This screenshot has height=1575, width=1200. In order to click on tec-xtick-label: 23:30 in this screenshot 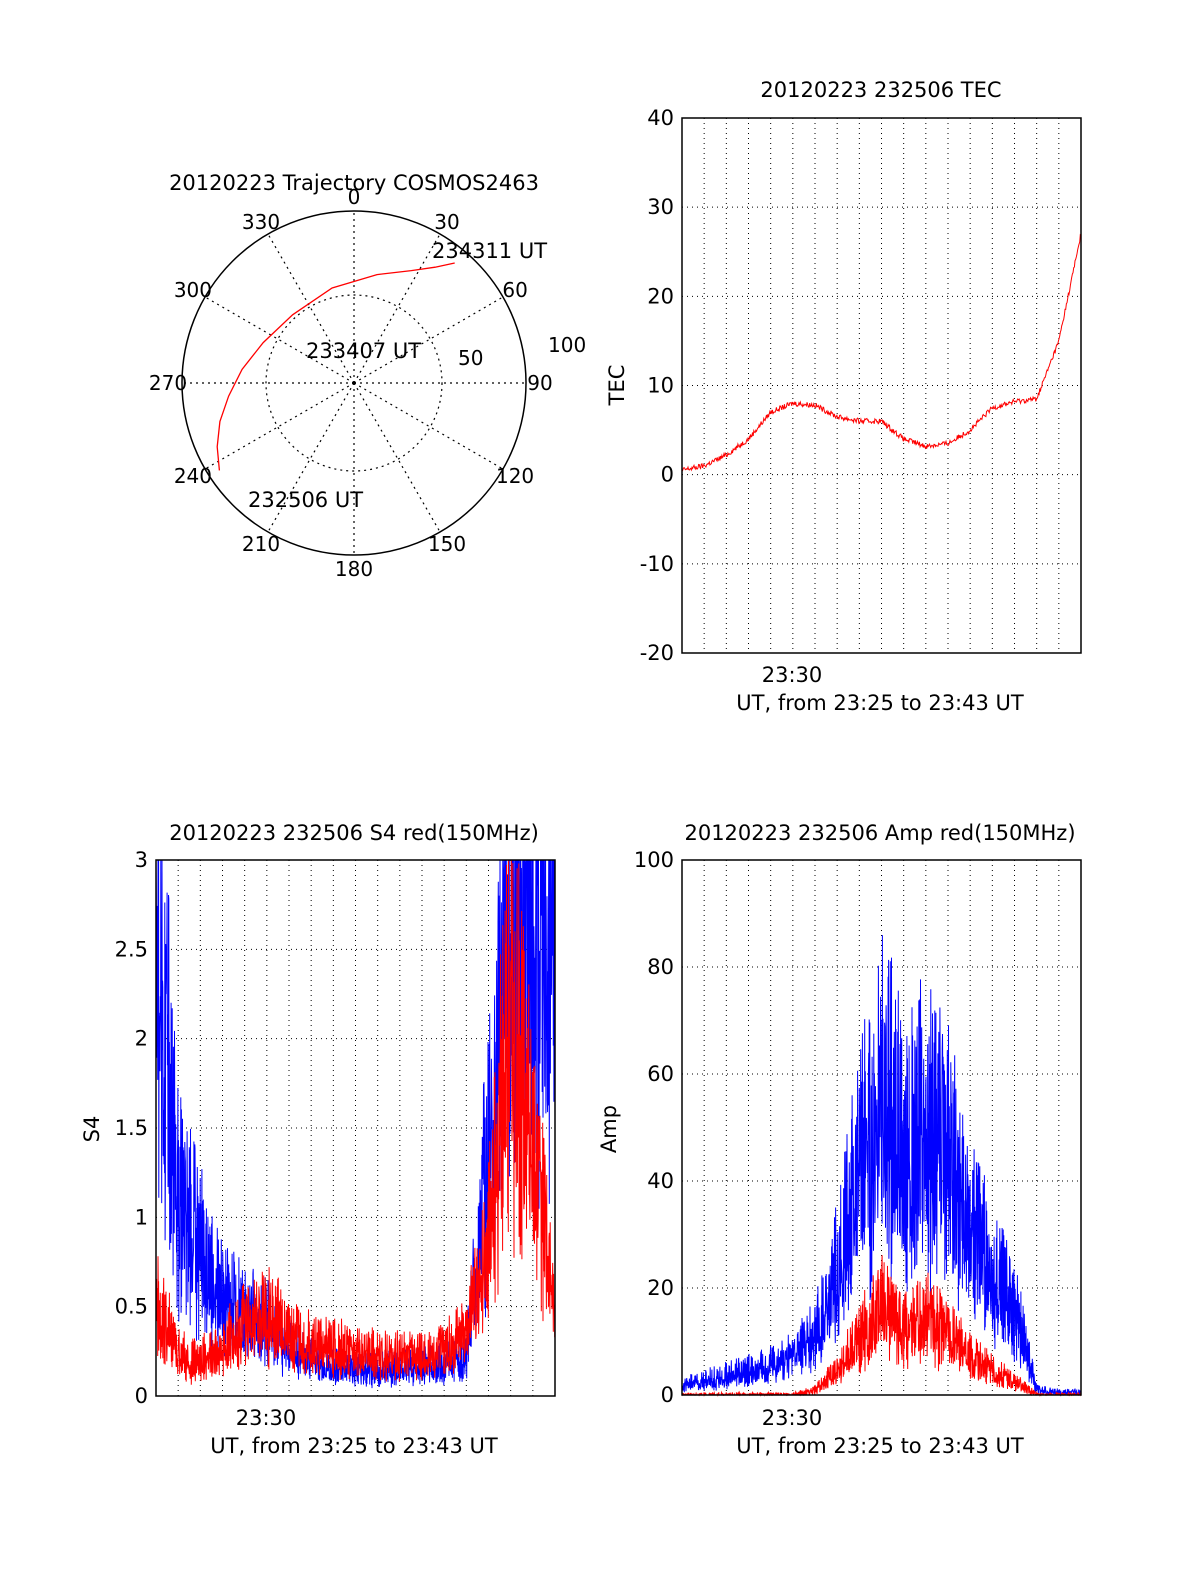, I will do `click(792, 675)`.